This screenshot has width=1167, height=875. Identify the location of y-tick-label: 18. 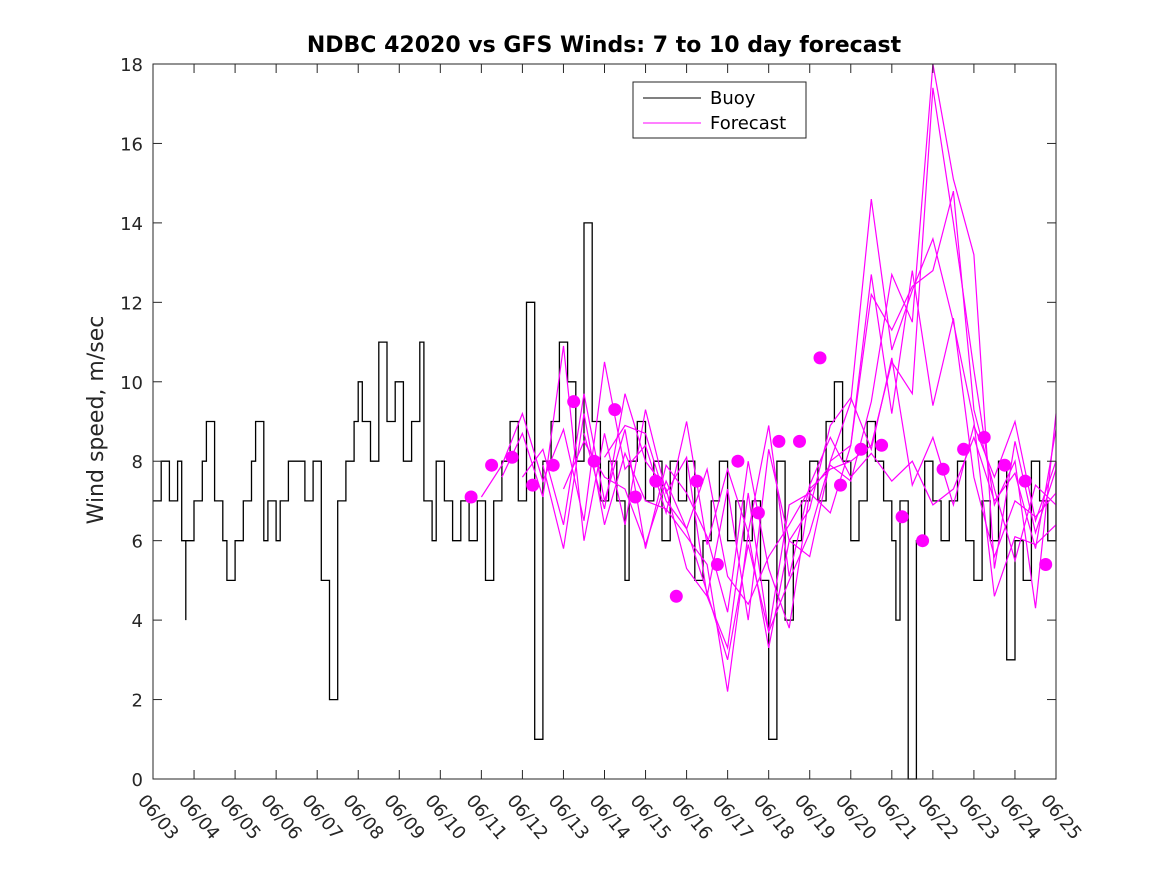
(131, 65).